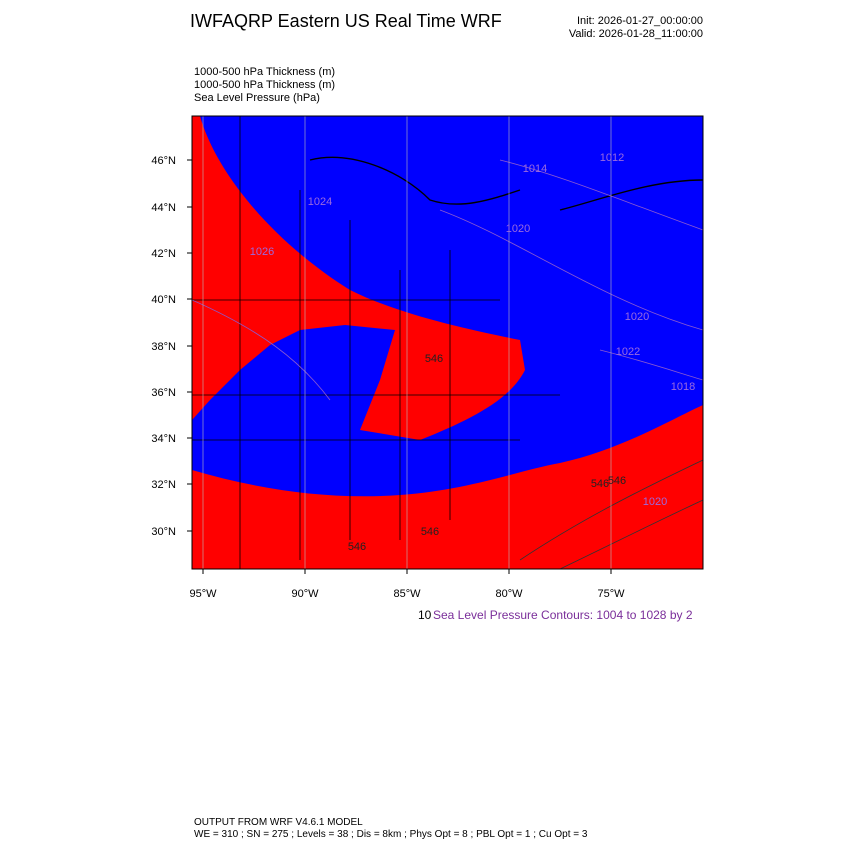 Image resolution: width=850 pixels, height=850 pixels. What do you see at coordinates (509, 594) in the screenshot?
I see `lon-label: 80°W` at bounding box center [509, 594].